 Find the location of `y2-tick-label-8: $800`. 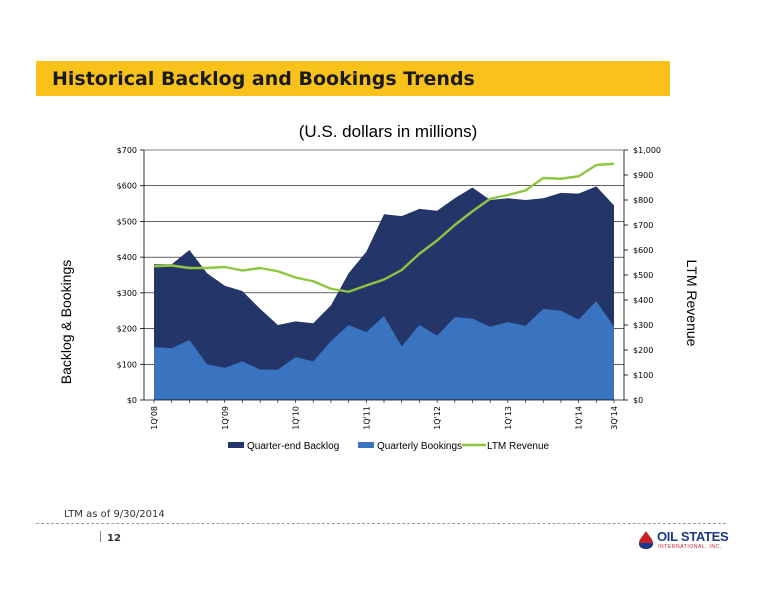

y2-tick-label-8: $800 is located at coordinates (643, 200).